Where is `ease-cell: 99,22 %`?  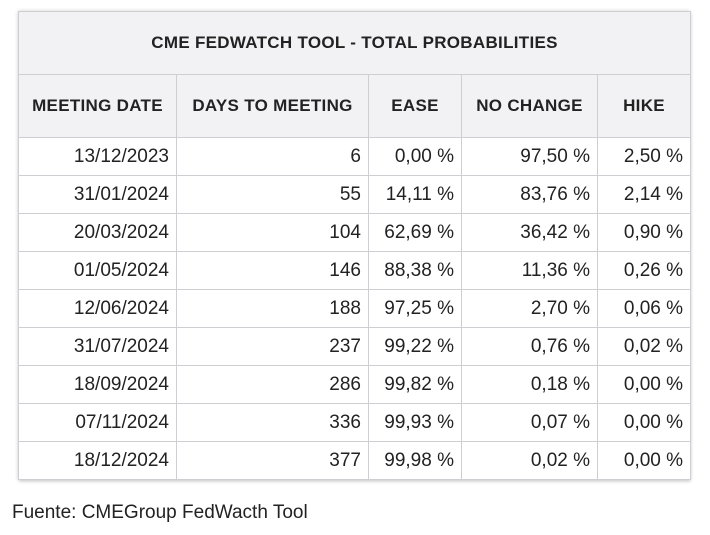 ease-cell: 99,22 % is located at coordinates (415, 346).